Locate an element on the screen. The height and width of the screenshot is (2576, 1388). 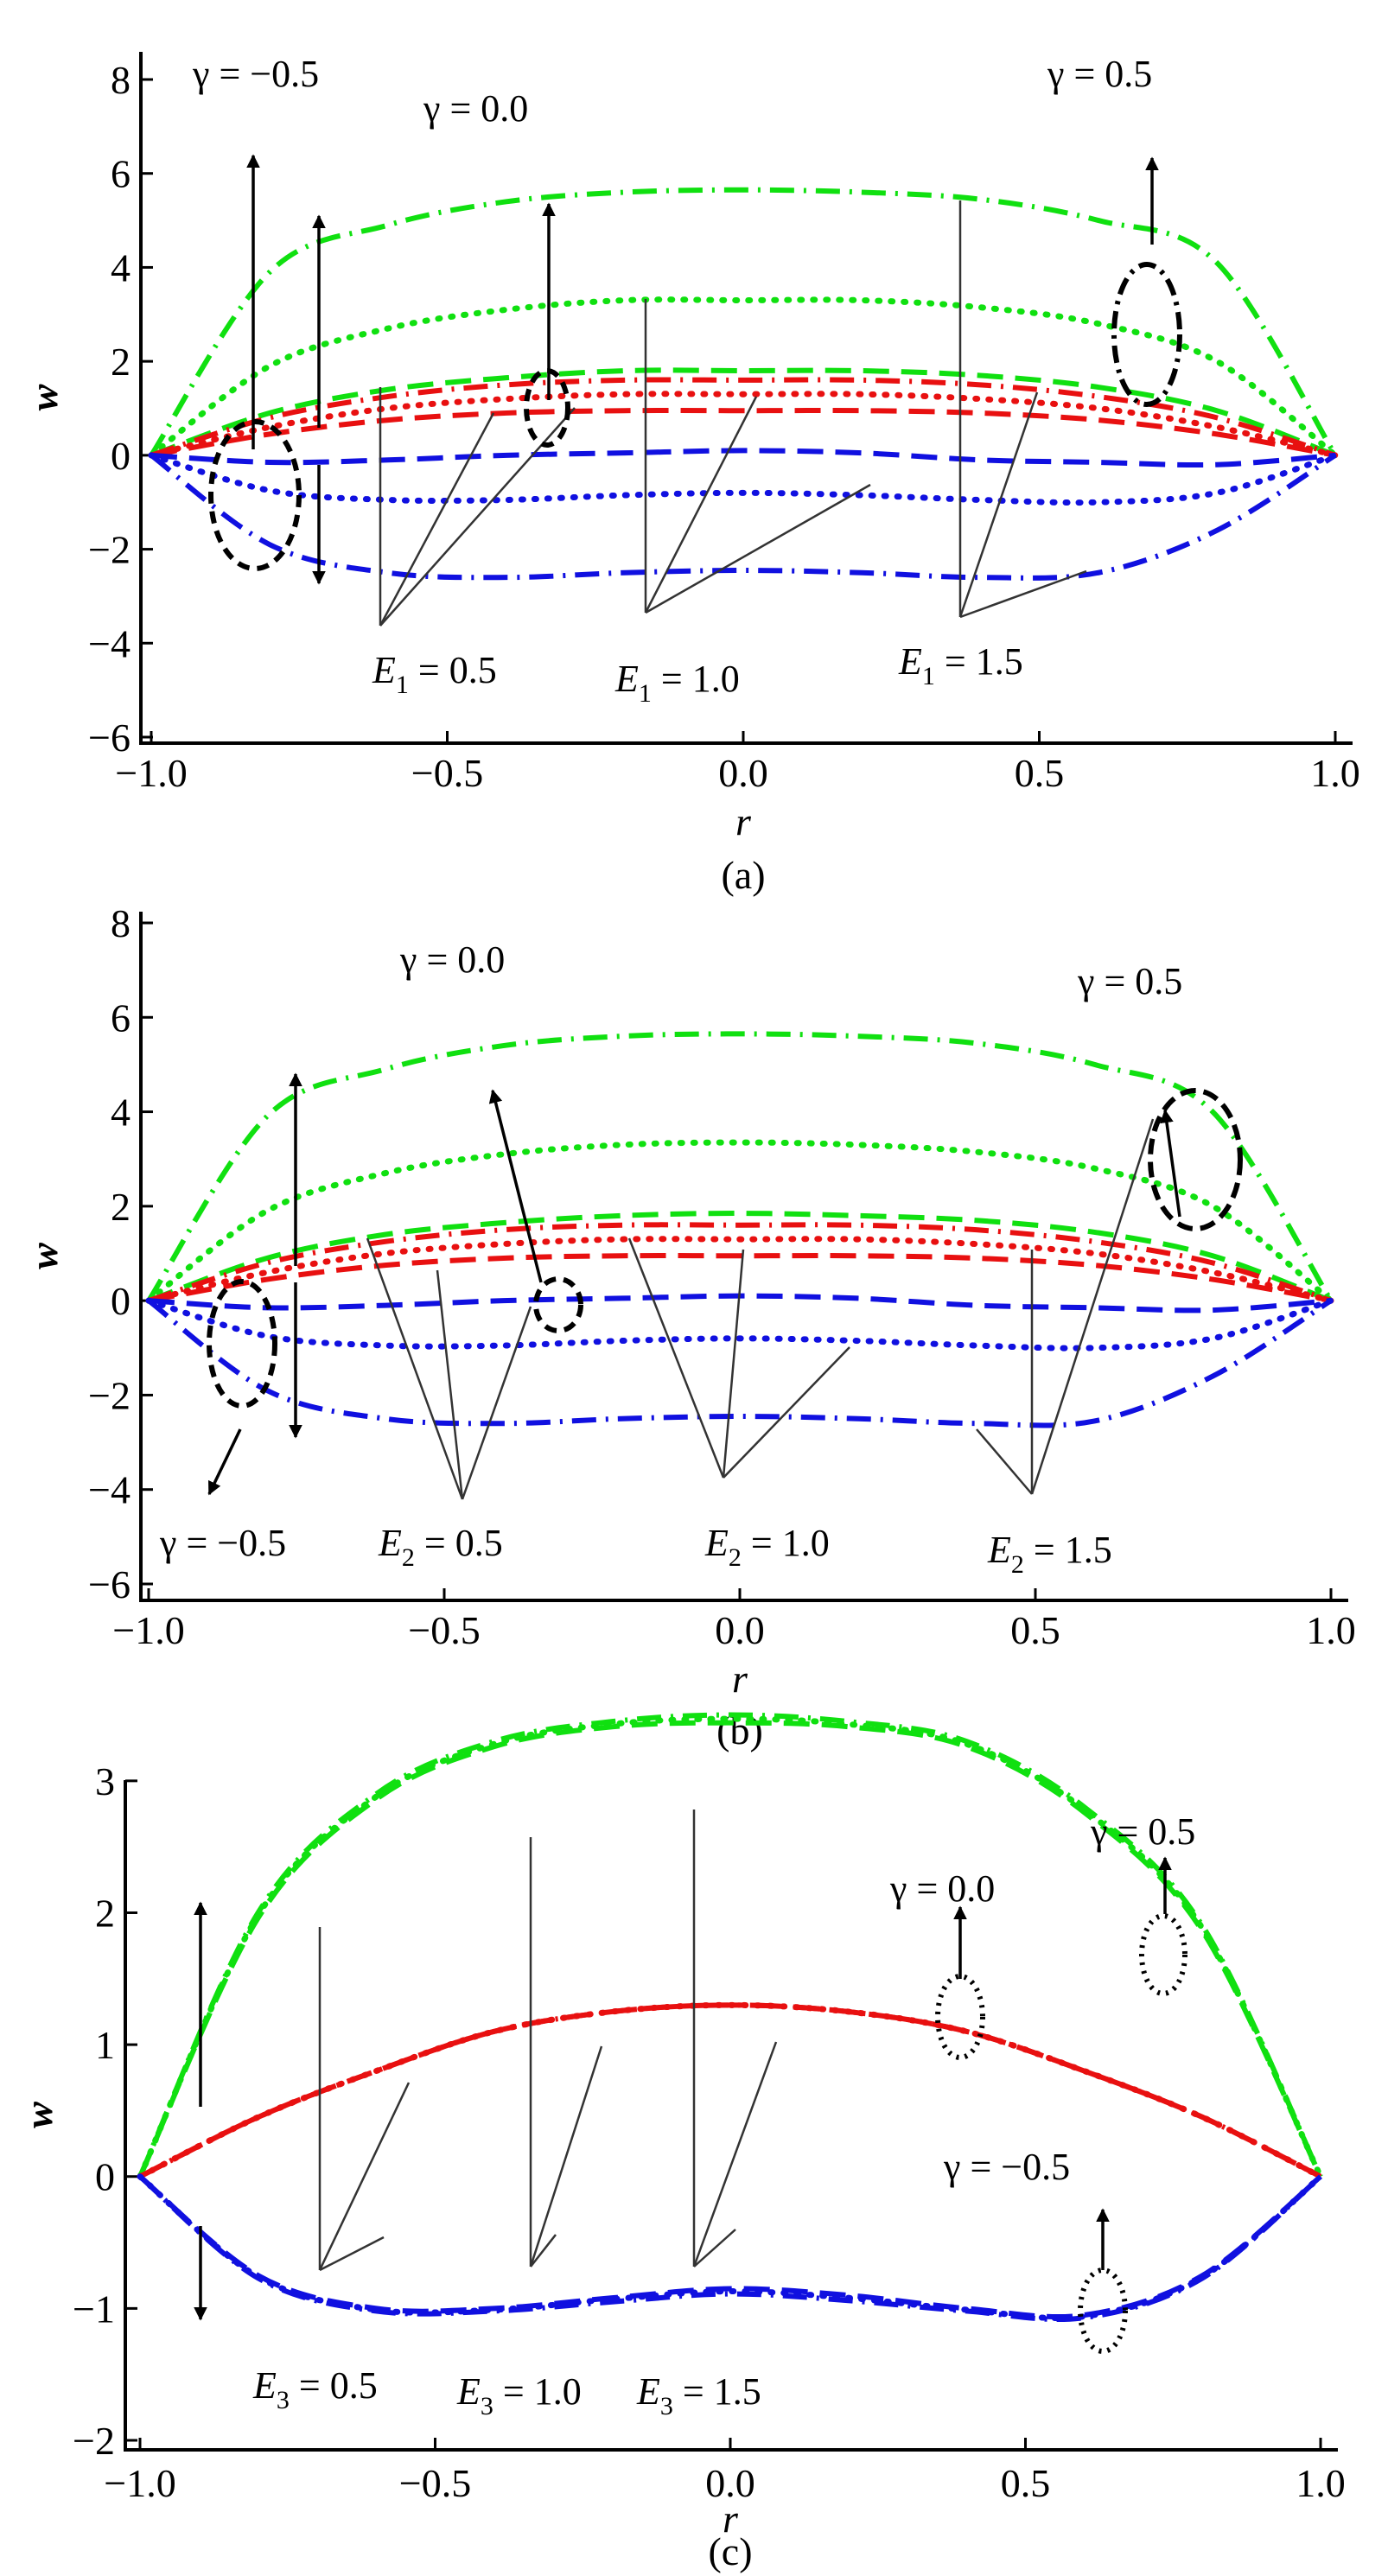
parameter-label: E2 = 1.5 is located at coordinates (1049, 1554).